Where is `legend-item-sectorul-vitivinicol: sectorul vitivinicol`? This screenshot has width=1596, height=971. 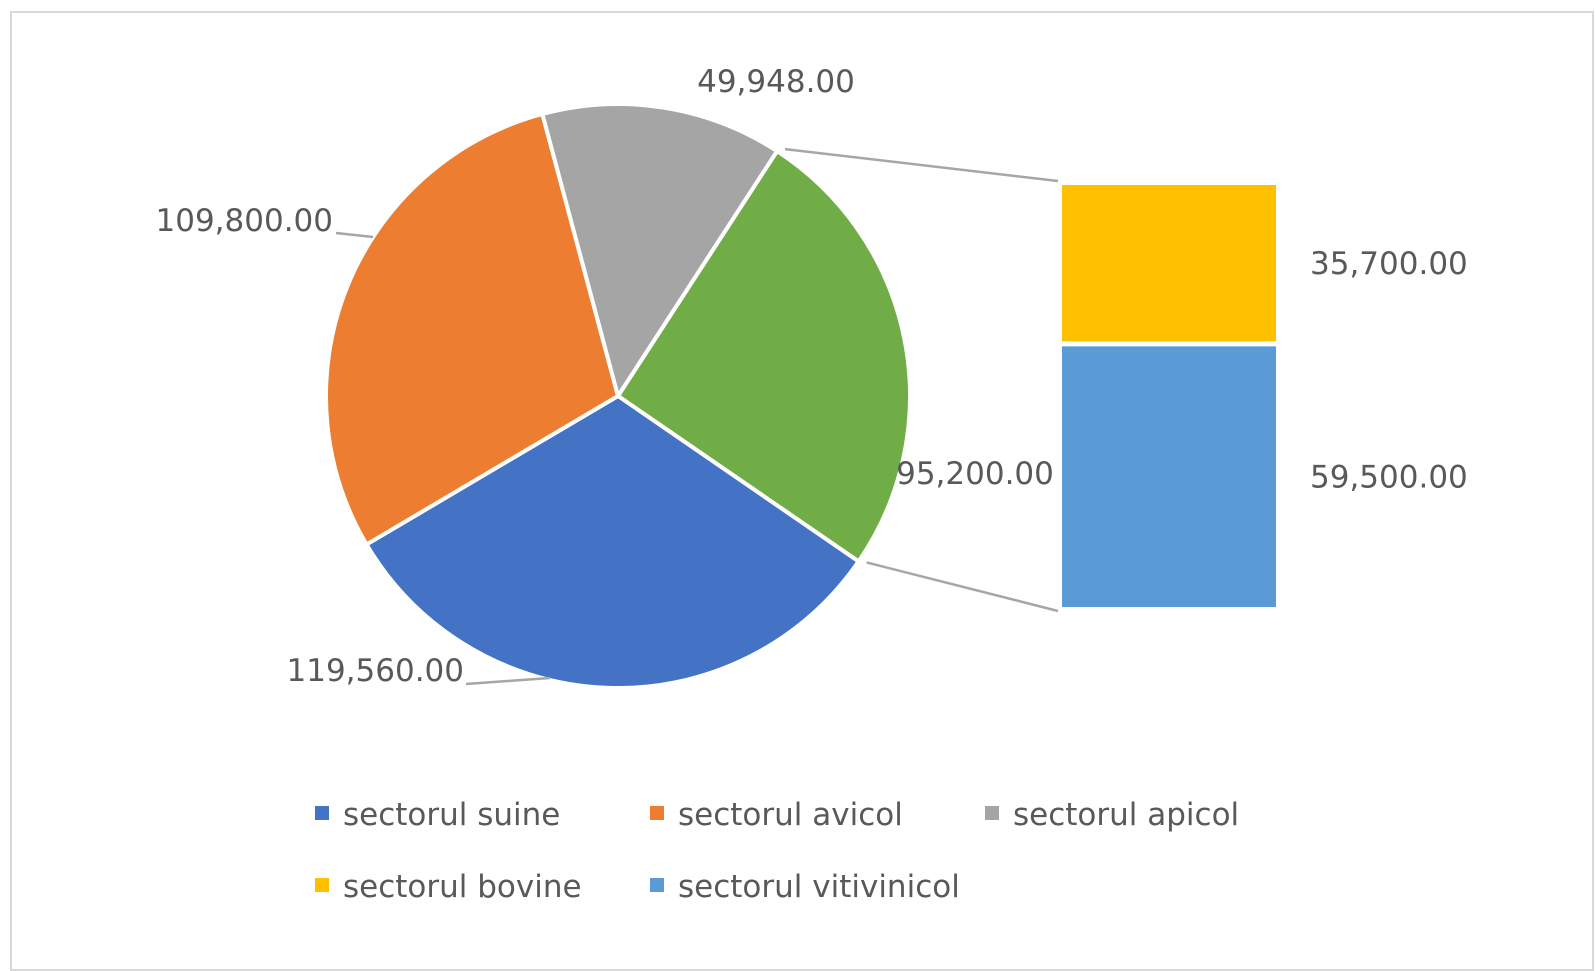 legend-item-sectorul-vitivinicol: sectorul vitivinicol is located at coordinates (805, 887).